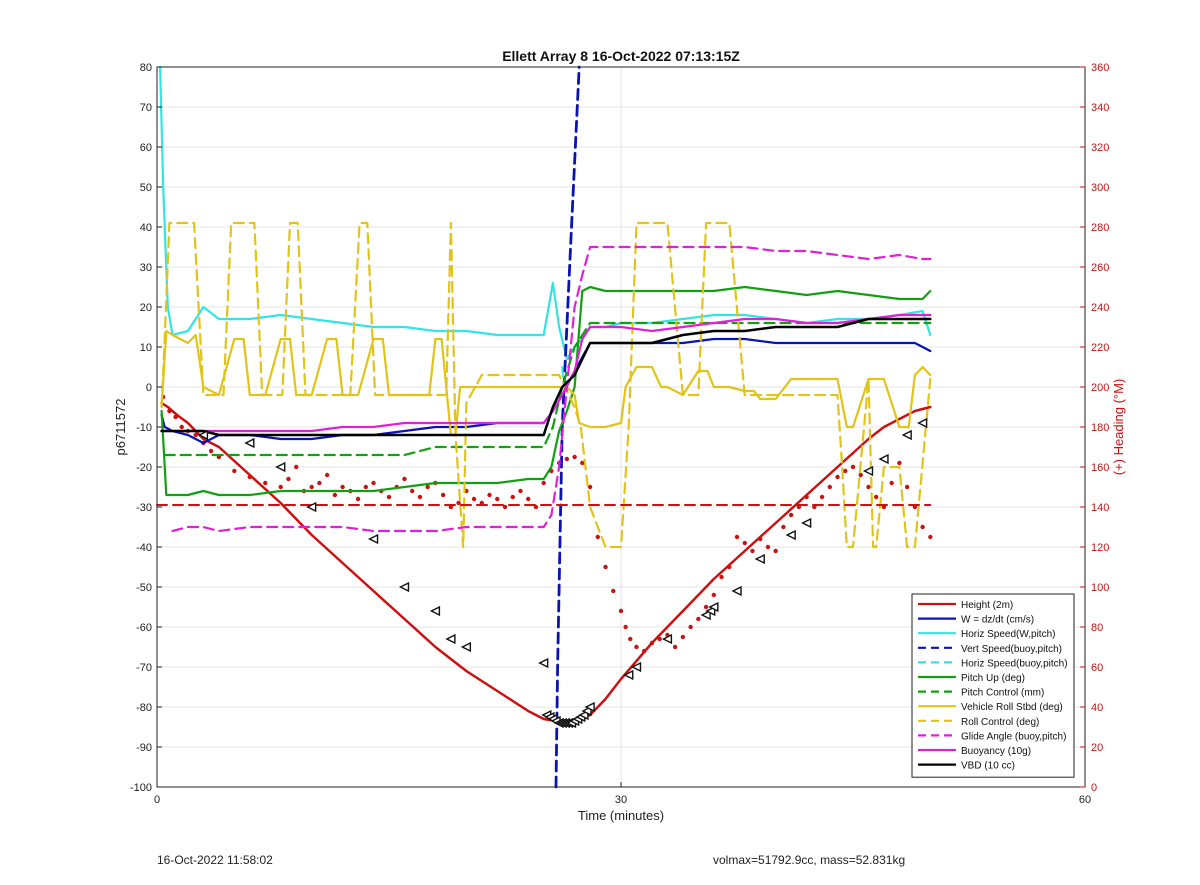 The image size is (1200, 885). I want to click on y-tick-label-left: -50, so click(144, 588).